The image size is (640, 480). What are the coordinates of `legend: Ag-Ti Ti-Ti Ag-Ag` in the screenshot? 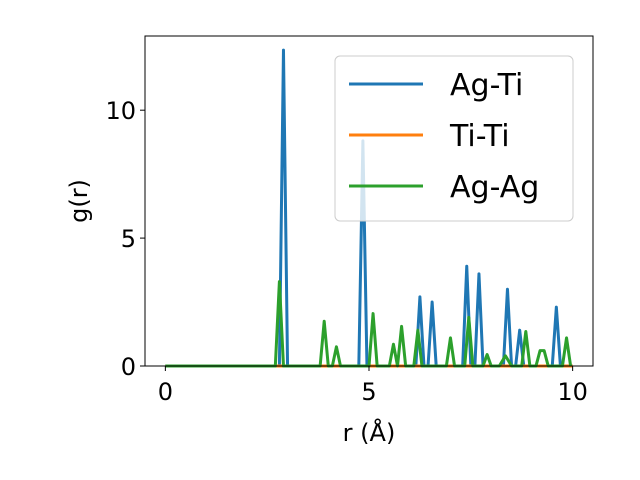 It's located at (454, 138).